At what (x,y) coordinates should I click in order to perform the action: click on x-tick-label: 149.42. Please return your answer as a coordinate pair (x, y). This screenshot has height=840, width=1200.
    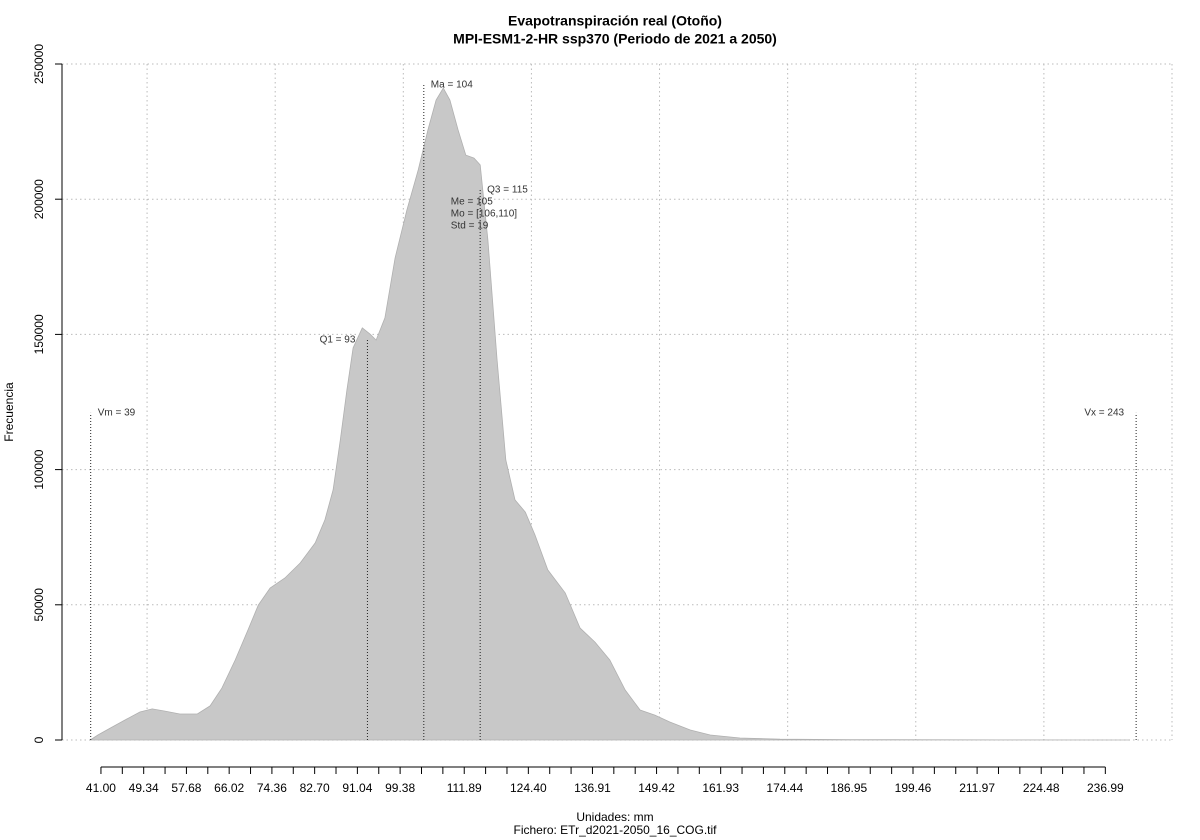
    Looking at the image, I should click on (656, 788).